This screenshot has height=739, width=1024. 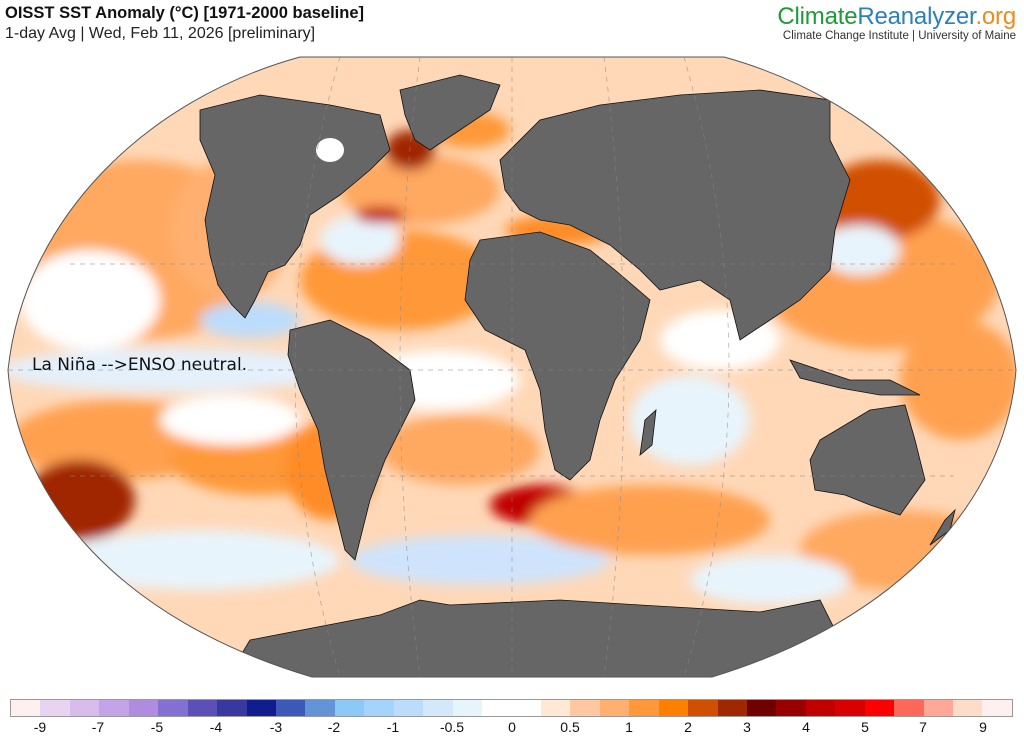 What do you see at coordinates (276, 727) in the screenshot?
I see `colorbar-tick-label: -3` at bounding box center [276, 727].